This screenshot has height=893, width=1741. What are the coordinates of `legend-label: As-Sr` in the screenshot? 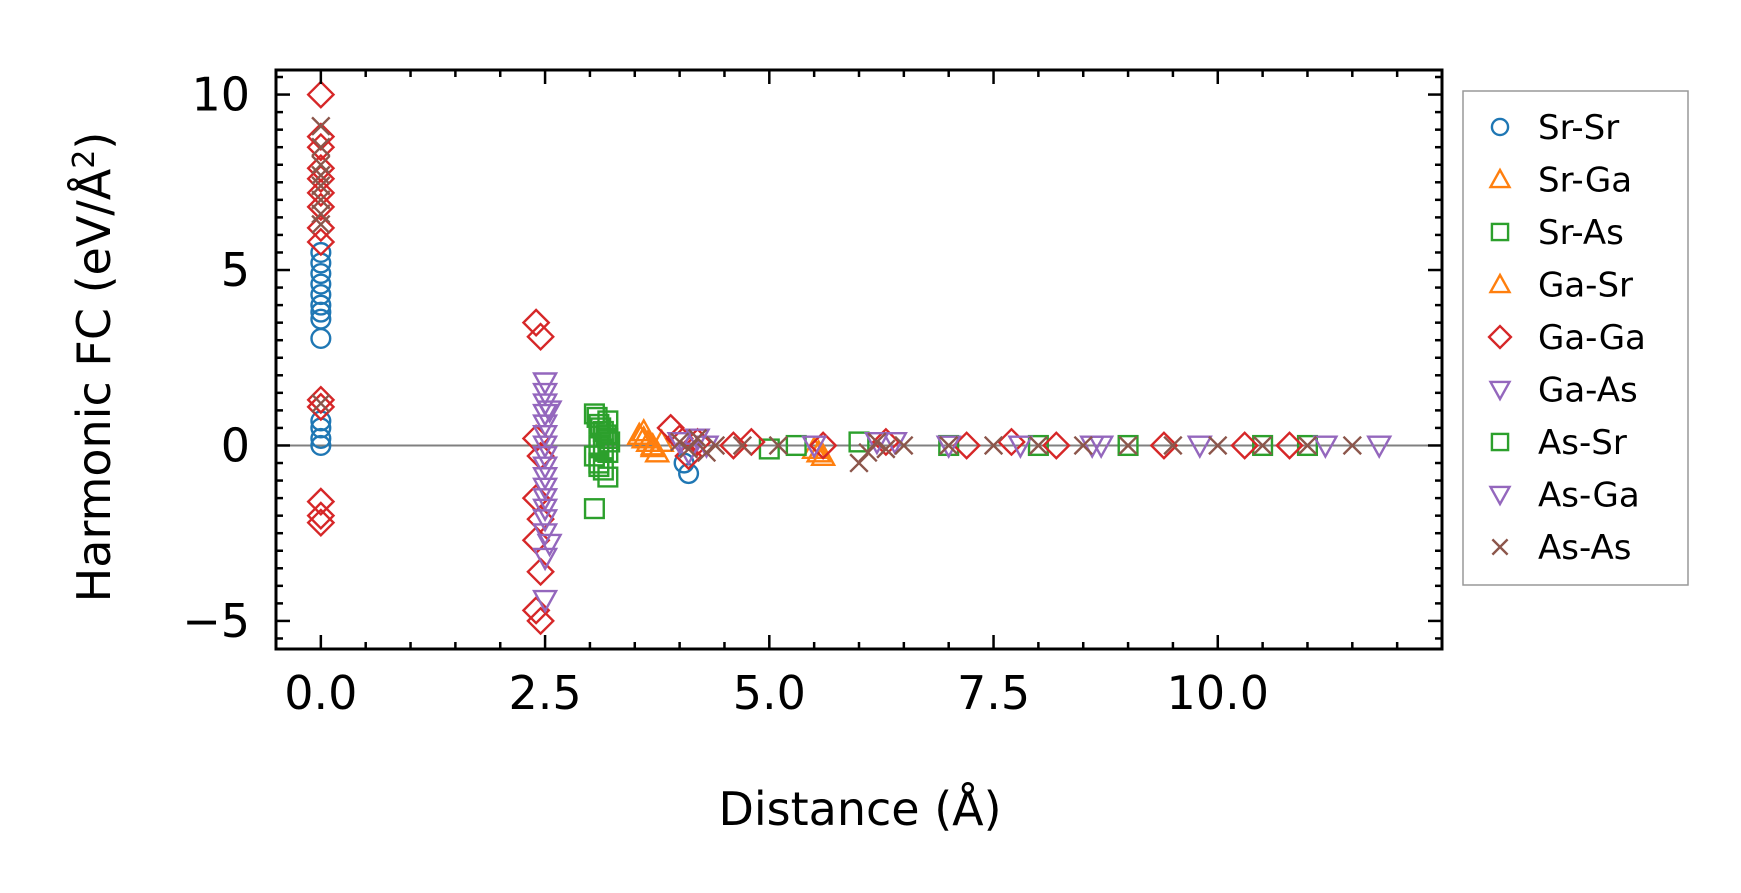 It's located at (1582, 443).